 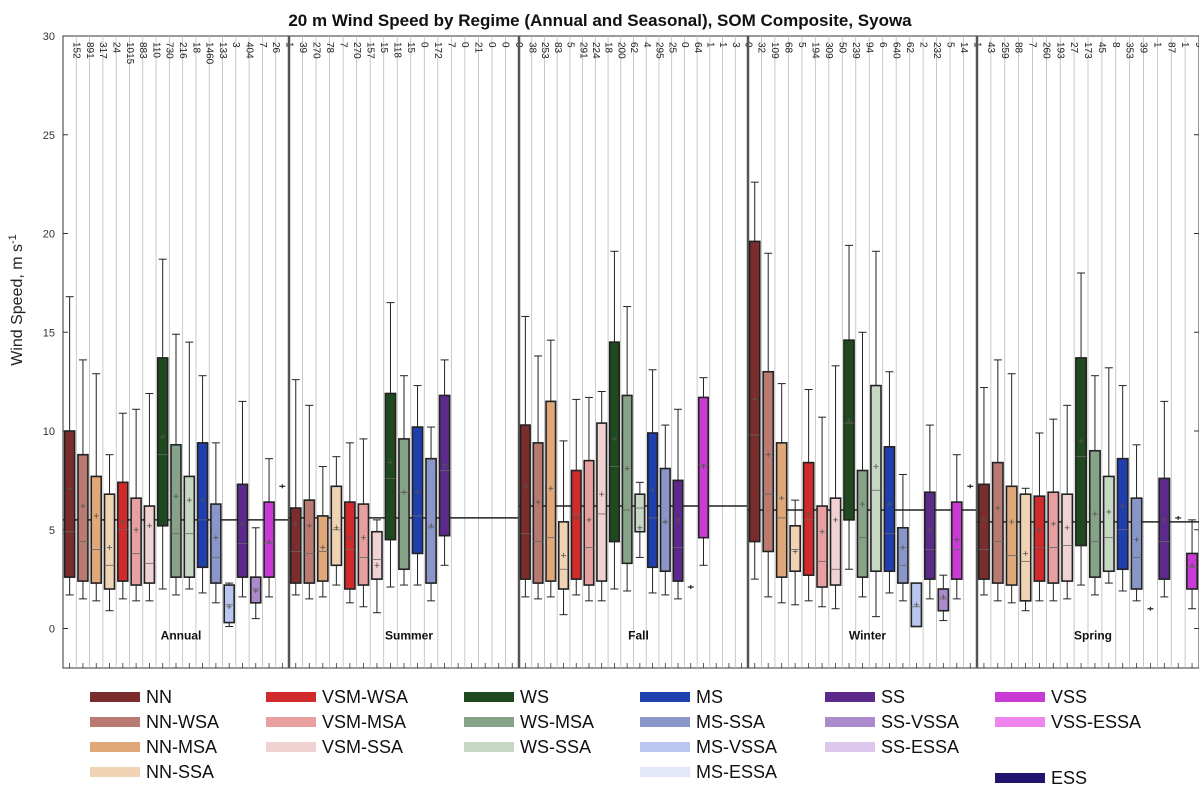 What do you see at coordinates (222, 50) in the screenshot?
I see `sample-count: 133` at bounding box center [222, 50].